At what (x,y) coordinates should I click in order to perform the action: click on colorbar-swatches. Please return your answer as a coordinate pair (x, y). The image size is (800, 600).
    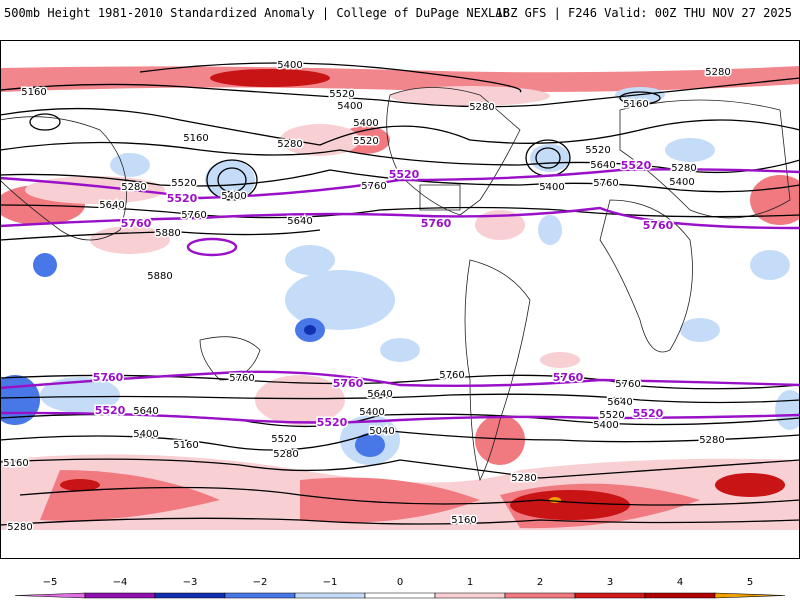
    Looking at the image, I should click on (400, 595).